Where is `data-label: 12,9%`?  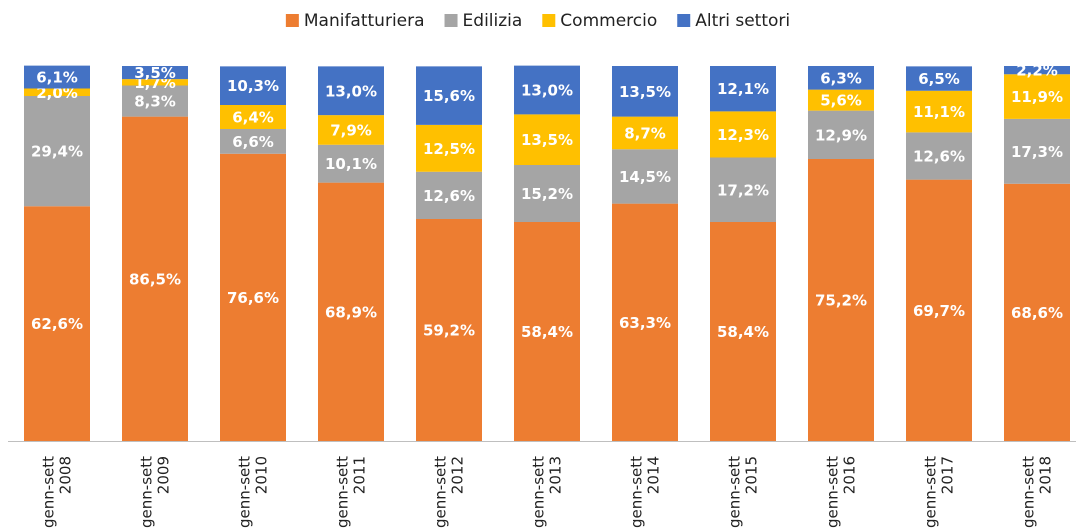
data-label: 12,9% is located at coordinates (841, 135).